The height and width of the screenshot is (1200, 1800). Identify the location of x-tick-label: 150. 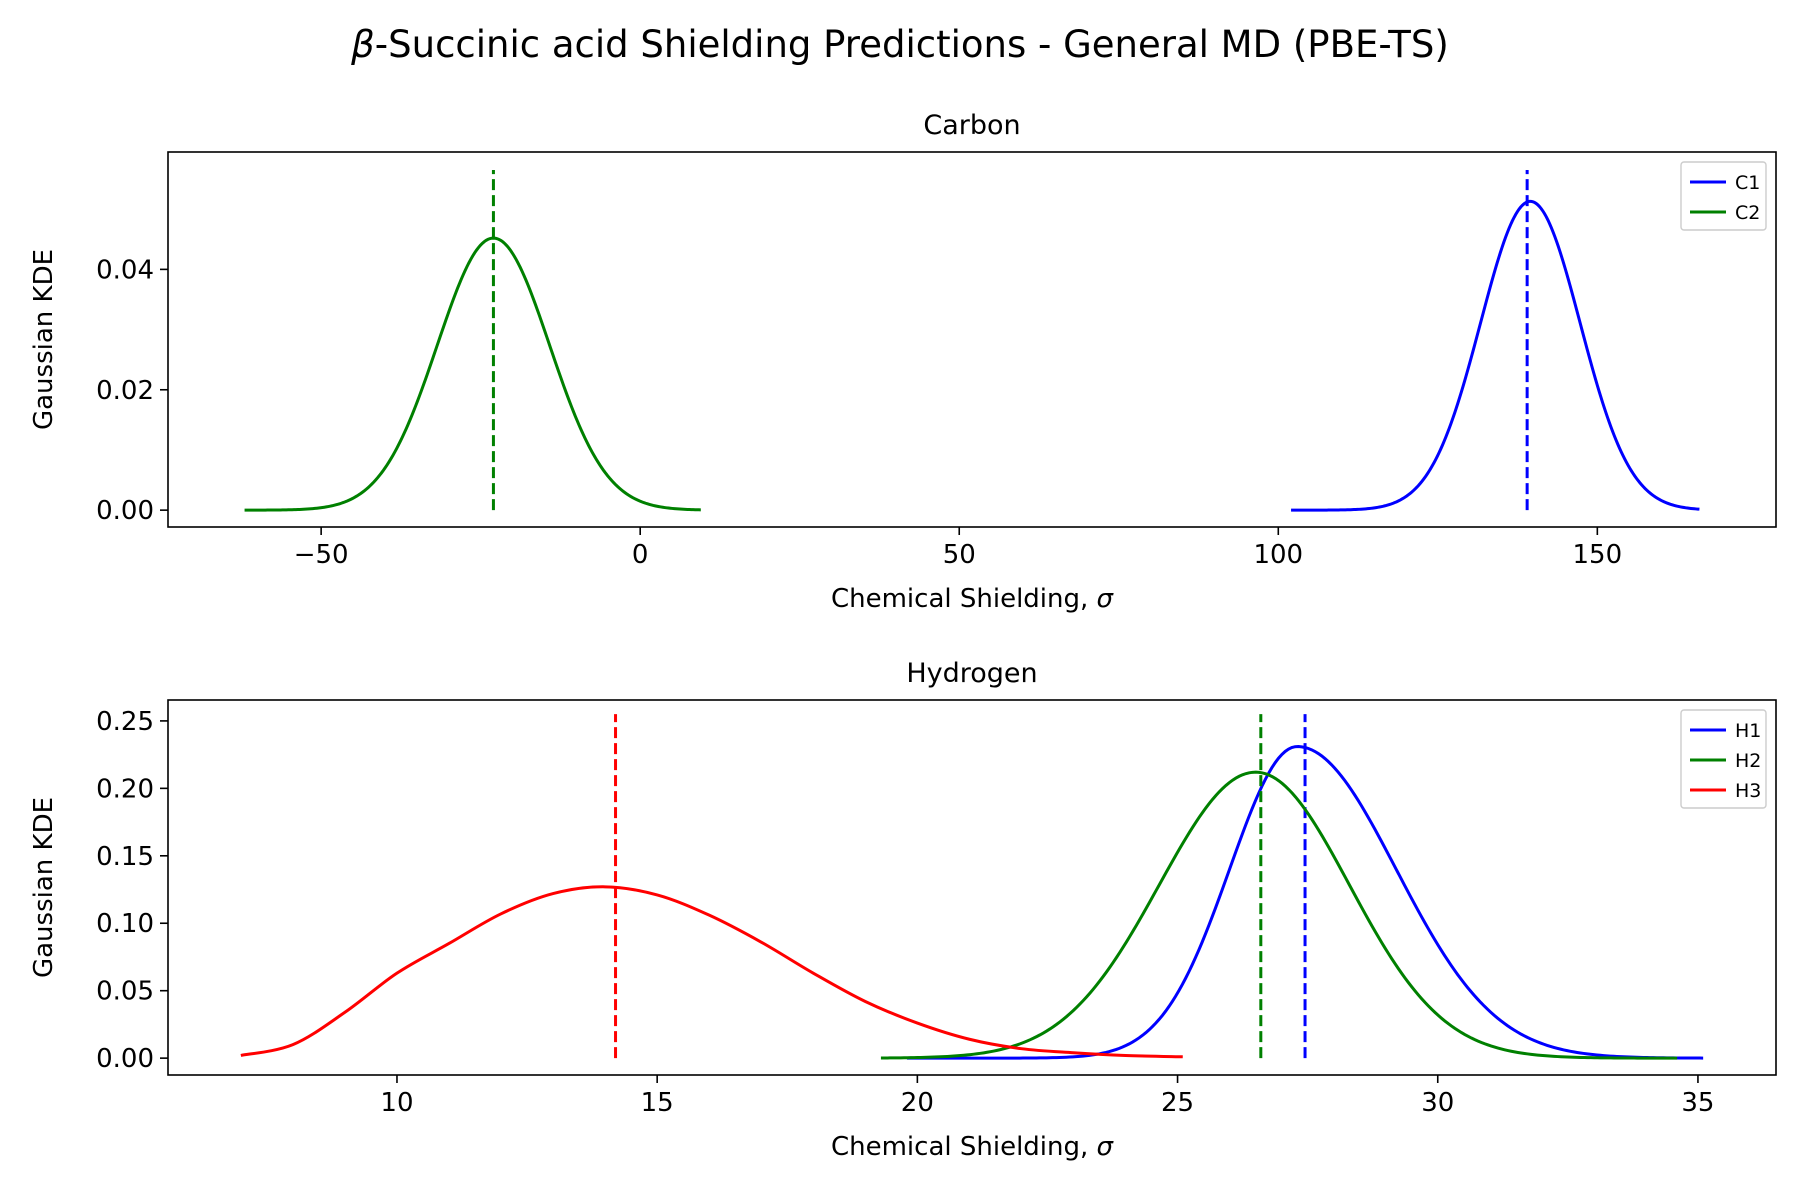
(1598, 555).